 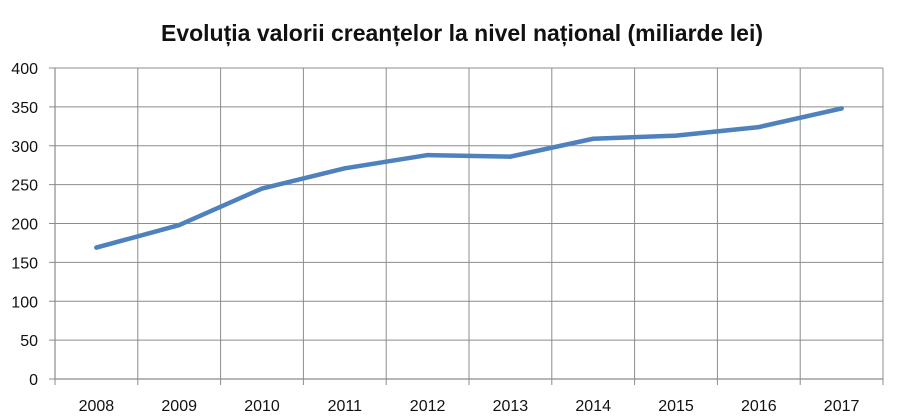 I want to click on data-point-2009, so click(x=179, y=225).